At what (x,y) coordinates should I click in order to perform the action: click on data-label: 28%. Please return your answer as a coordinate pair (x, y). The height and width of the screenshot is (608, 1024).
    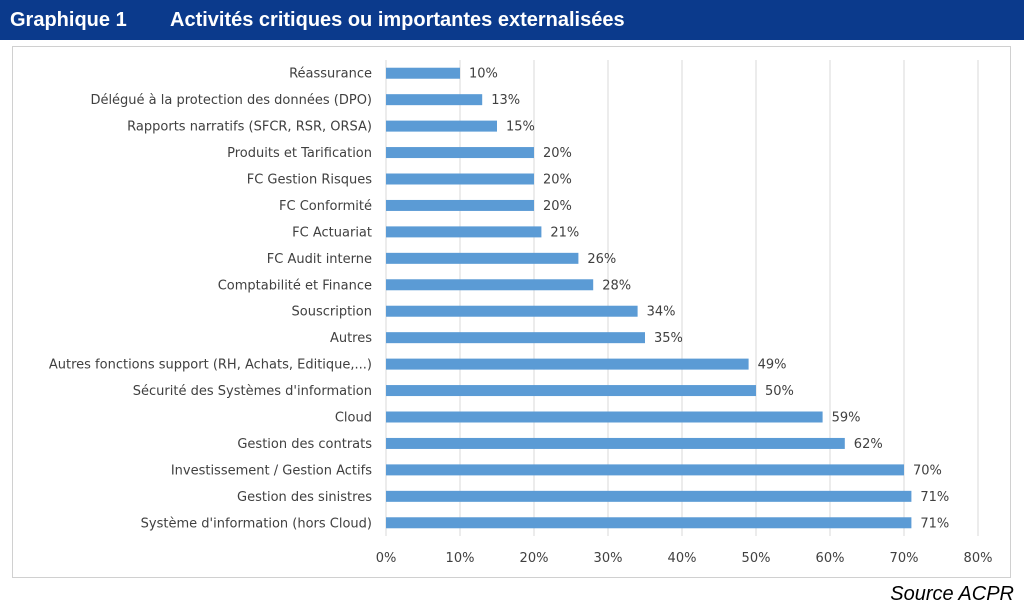
    Looking at the image, I should click on (616, 285).